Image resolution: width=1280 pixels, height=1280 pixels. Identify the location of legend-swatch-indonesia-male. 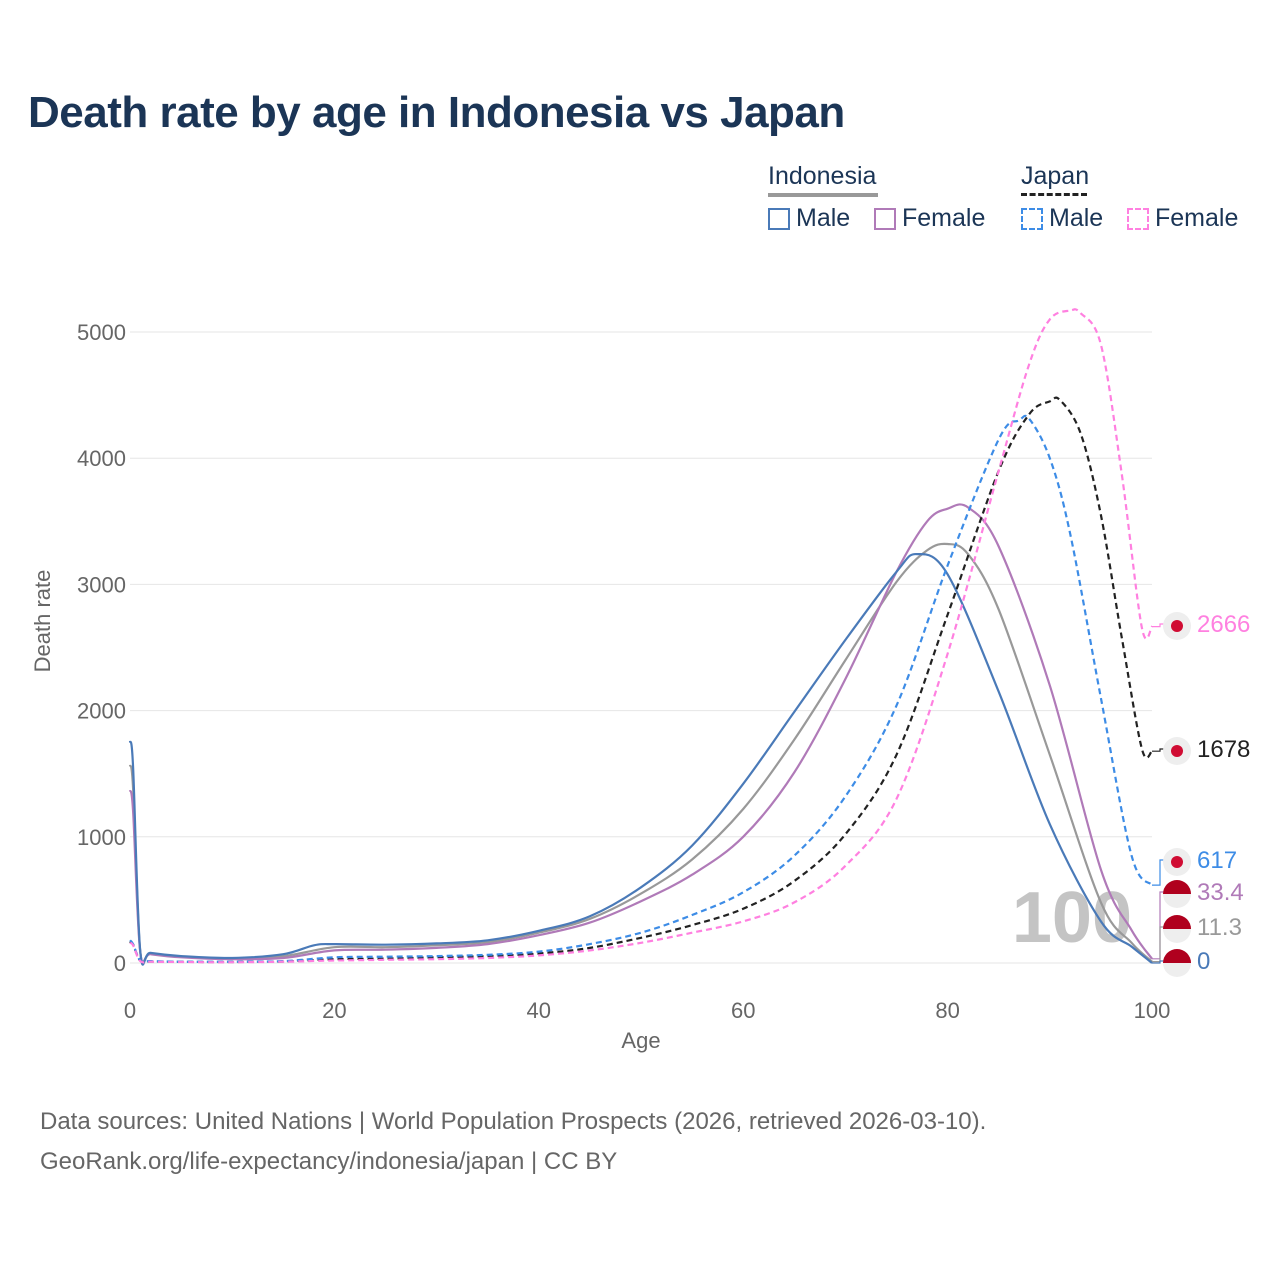
(779, 218).